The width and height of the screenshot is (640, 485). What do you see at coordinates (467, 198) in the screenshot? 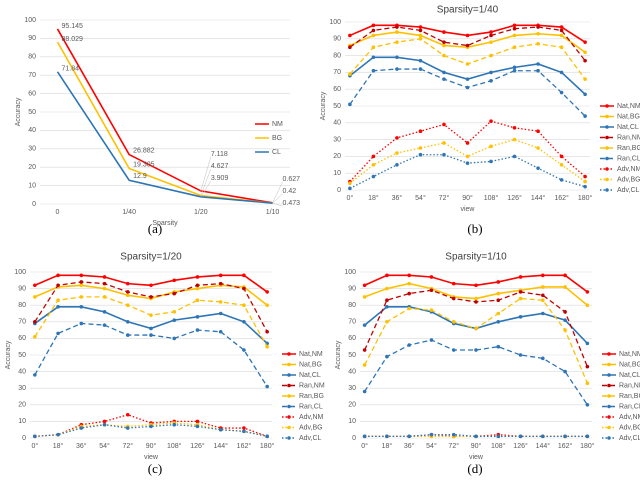
I see `x-tick-label: 90°` at bounding box center [467, 198].